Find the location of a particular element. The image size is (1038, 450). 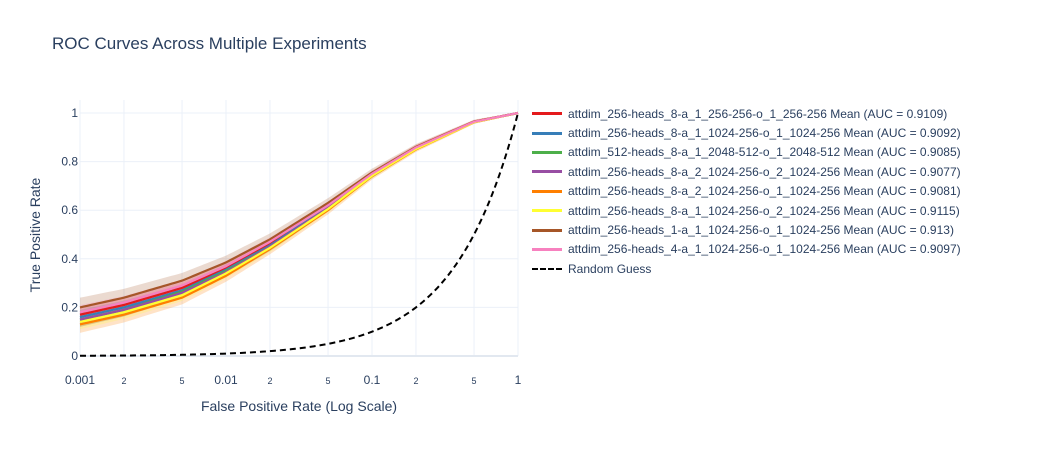

y-tick-label: 1 is located at coordinates (74, 113).